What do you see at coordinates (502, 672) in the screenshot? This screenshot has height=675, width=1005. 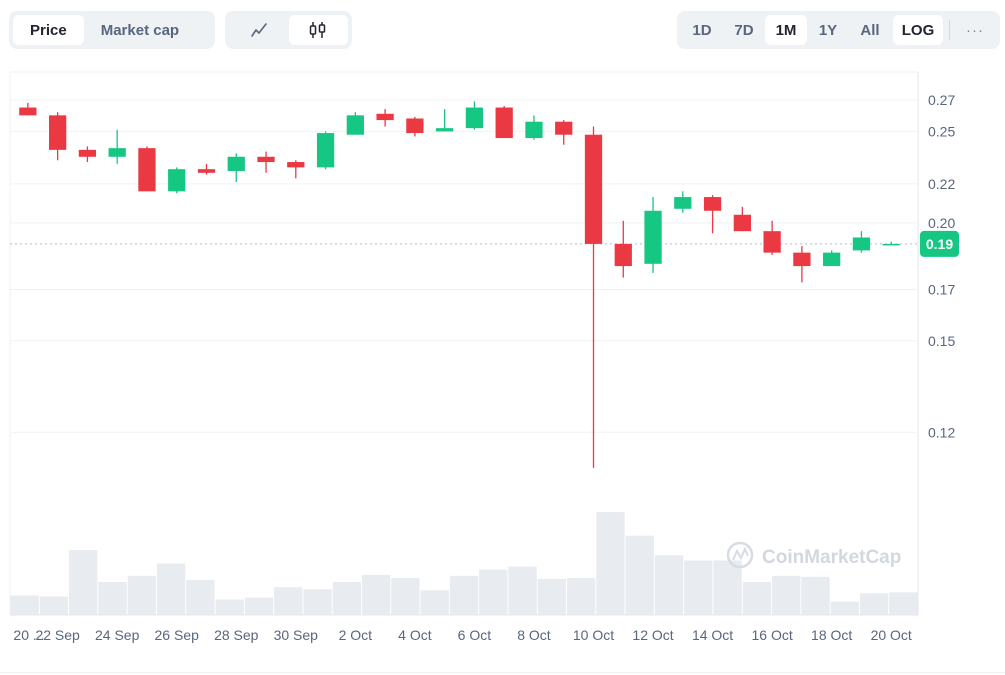 I see `bottom-divider` at bounding box center [502, 672].